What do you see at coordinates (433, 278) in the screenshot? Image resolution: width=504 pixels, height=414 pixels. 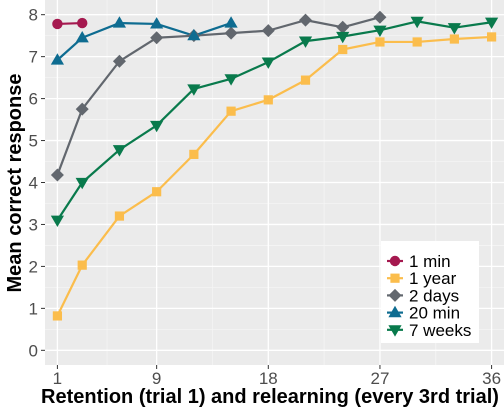 I see `legend-label-1-year: 1 year` at bounding box center [433, 278].